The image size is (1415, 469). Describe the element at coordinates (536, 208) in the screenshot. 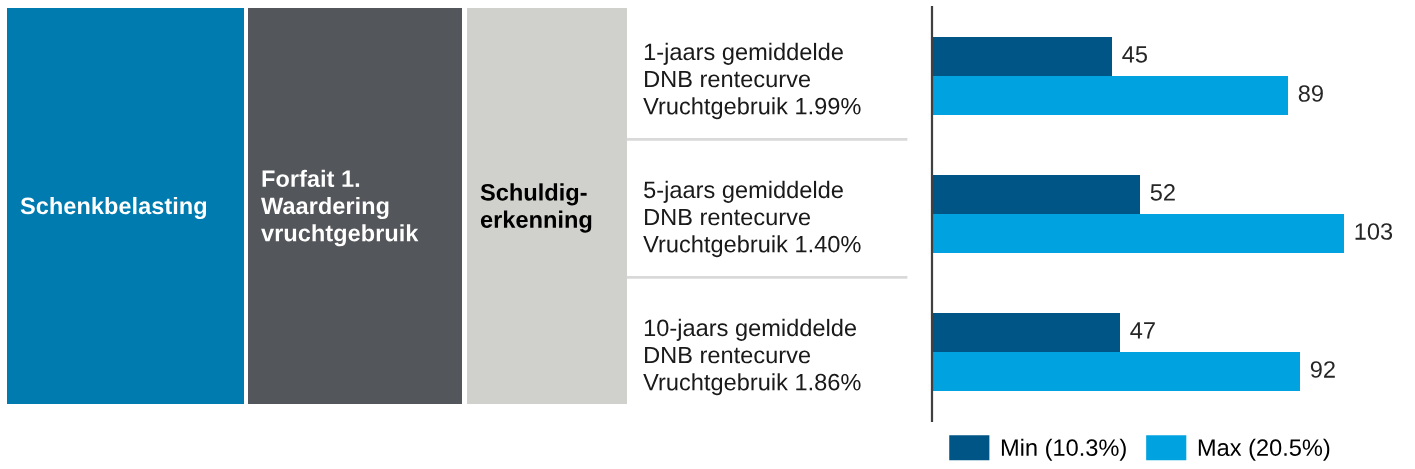

I see `text: Schuldig- erkenning` at that location.